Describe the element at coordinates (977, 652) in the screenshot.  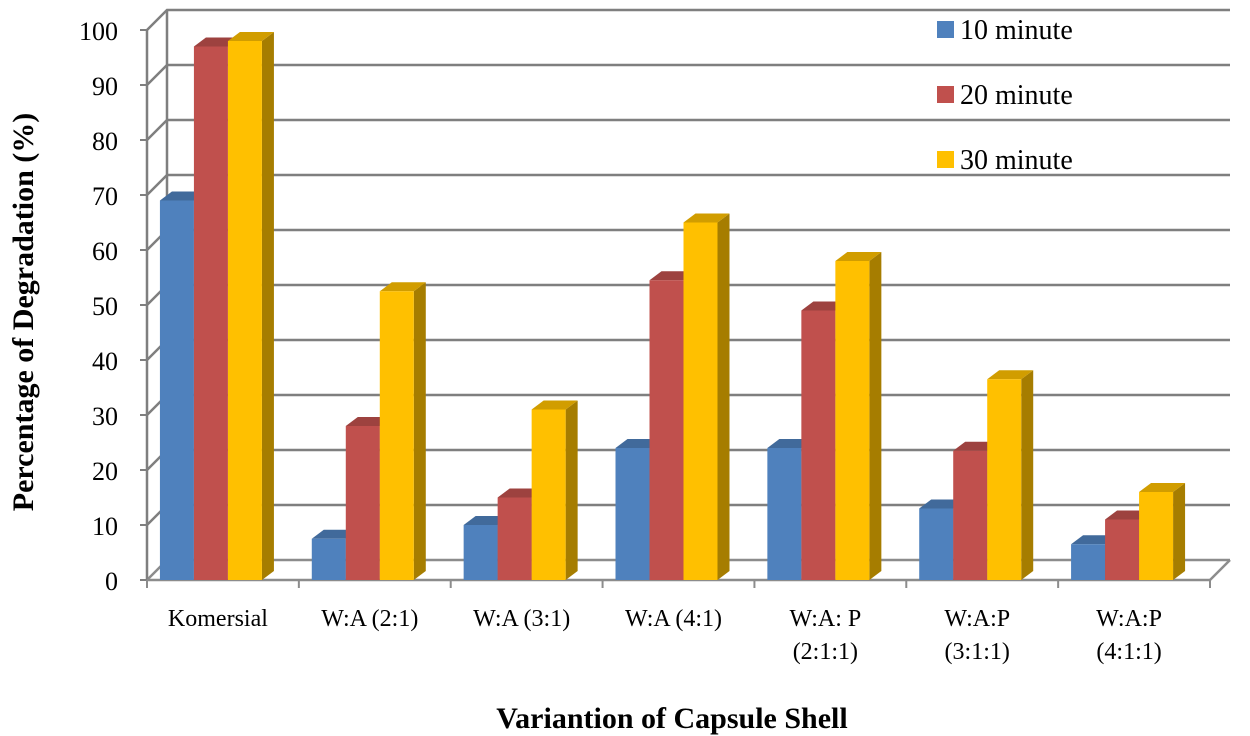
I see `x-tick-label: (3:1:1)` at that location.